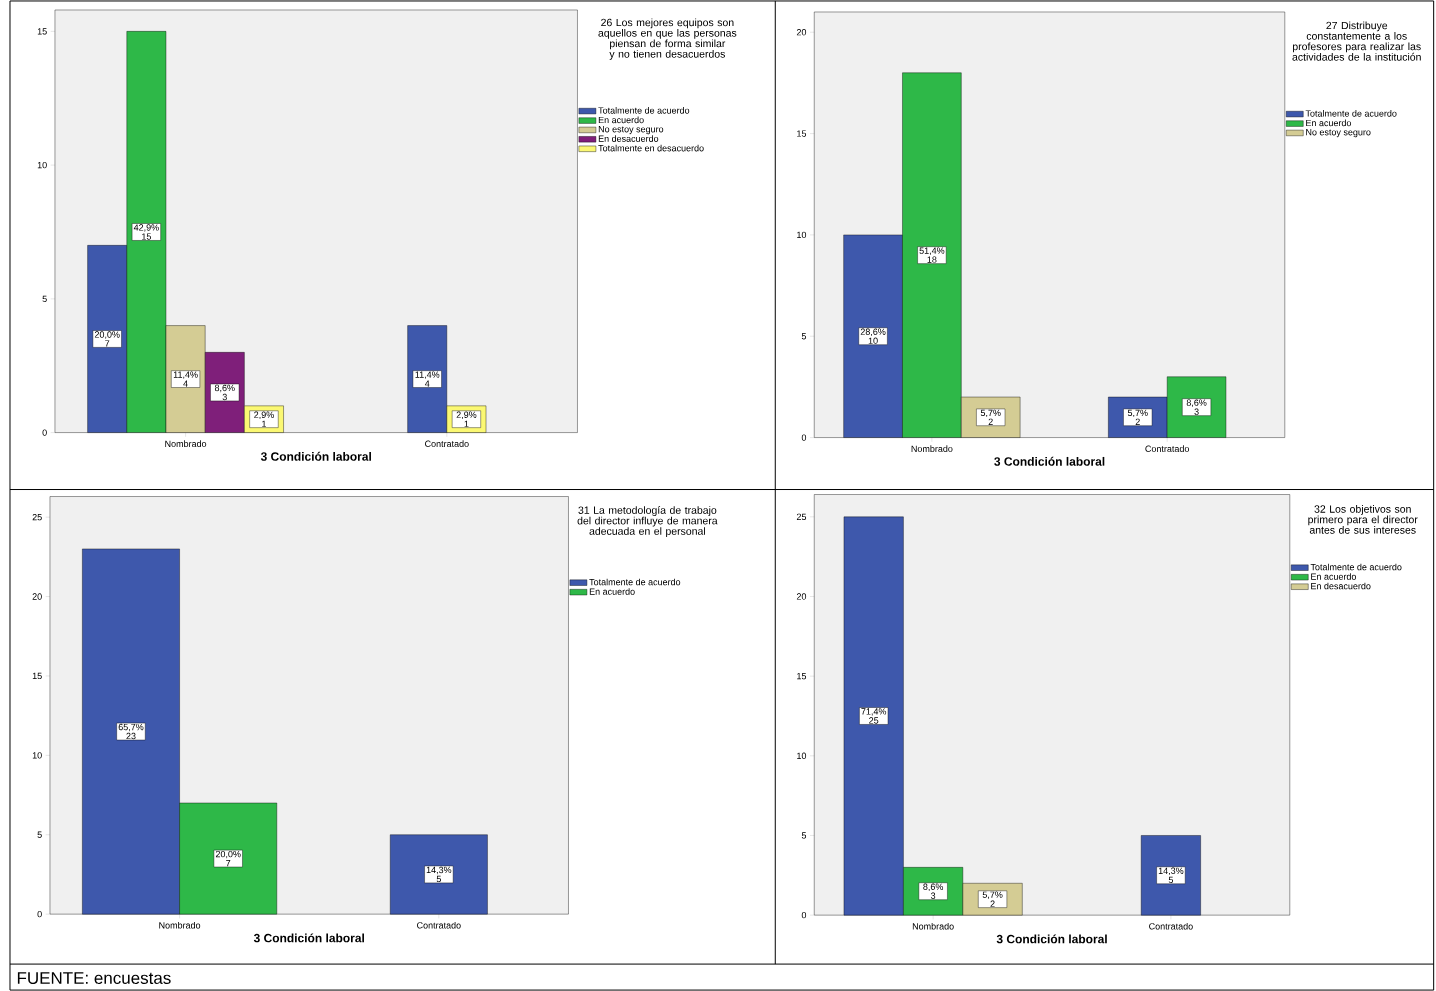 This screenshot has width=1436, height=991. What do you see at coordinates (667, 39) in the screenshot?
I see `legend-title: 26 Los mejores equipos son aquellos en que las personas piensan de forma similar y no tienen desacuerdos` at bounding box center [667, 39].